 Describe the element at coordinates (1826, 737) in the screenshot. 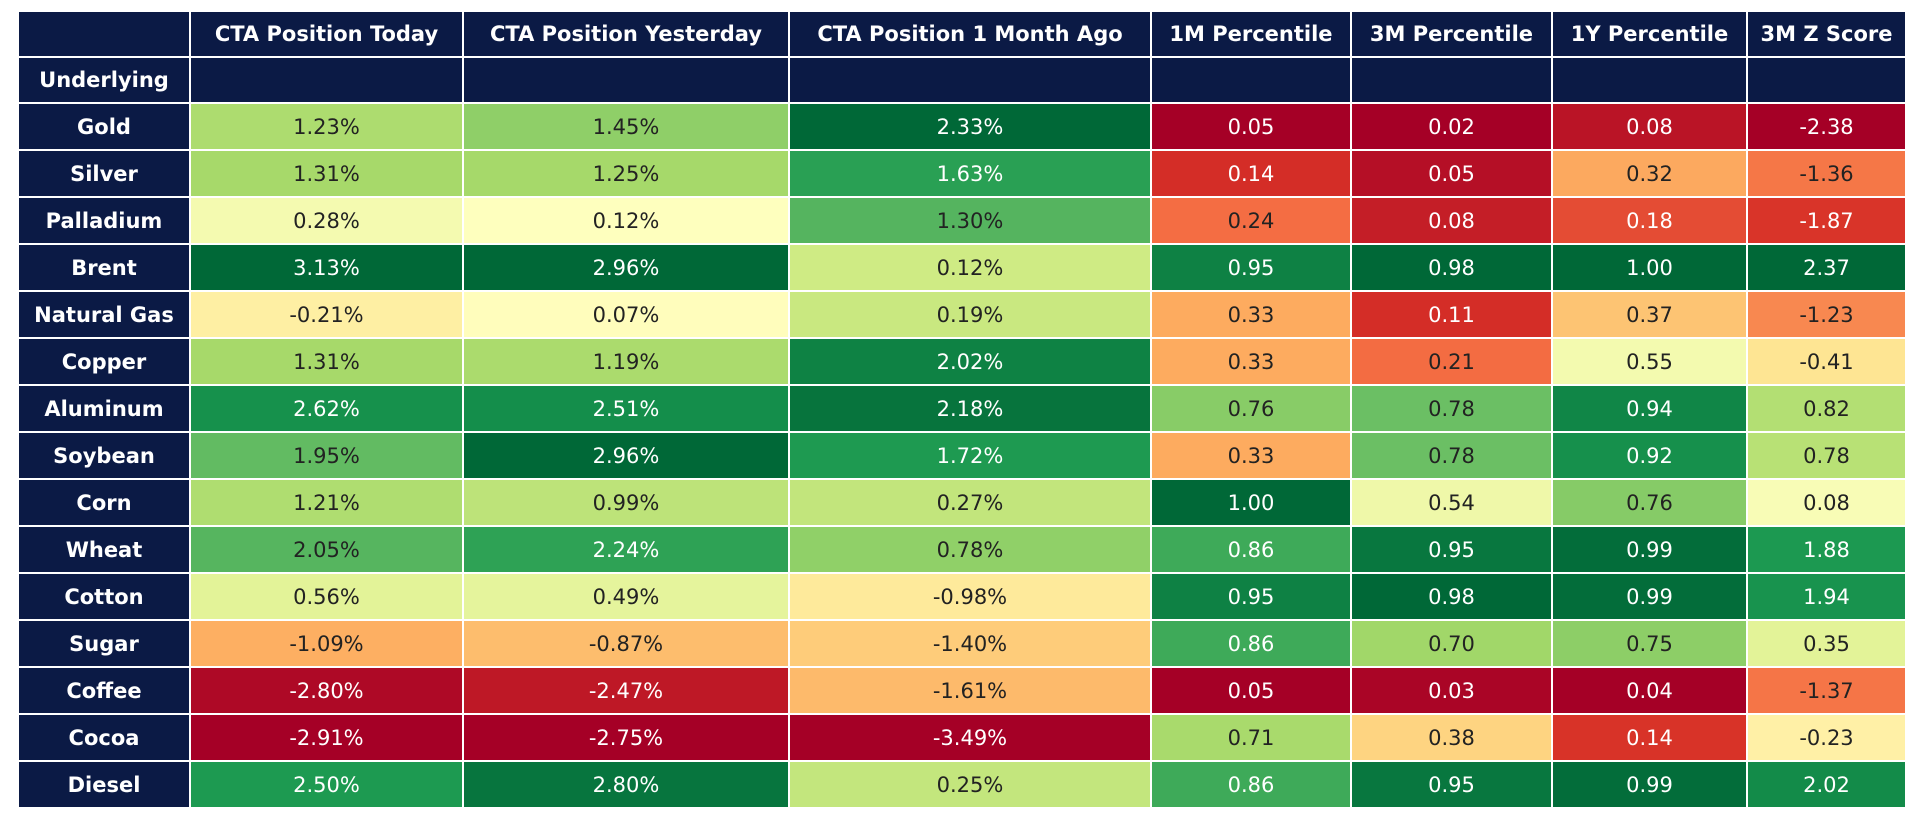

I see `cell: -0.23` at that location.